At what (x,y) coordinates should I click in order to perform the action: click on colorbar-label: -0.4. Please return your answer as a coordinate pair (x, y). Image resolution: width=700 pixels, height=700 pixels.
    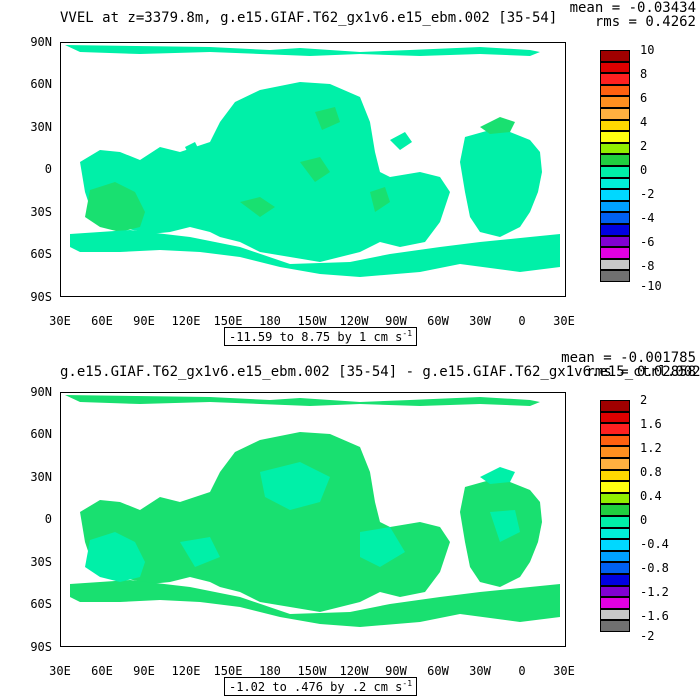
    Looking at the image, I should click on (654, 544).